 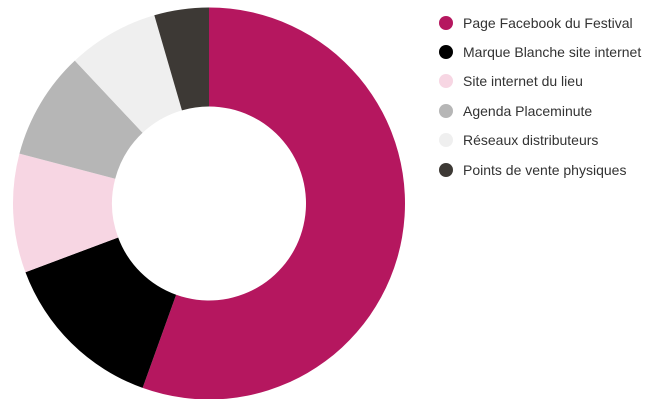 What do you see at coordinates (528, 110) in the screenshot?
I see `legend-label-3: Agenda Placeminute` at bounding box center [528, 110].